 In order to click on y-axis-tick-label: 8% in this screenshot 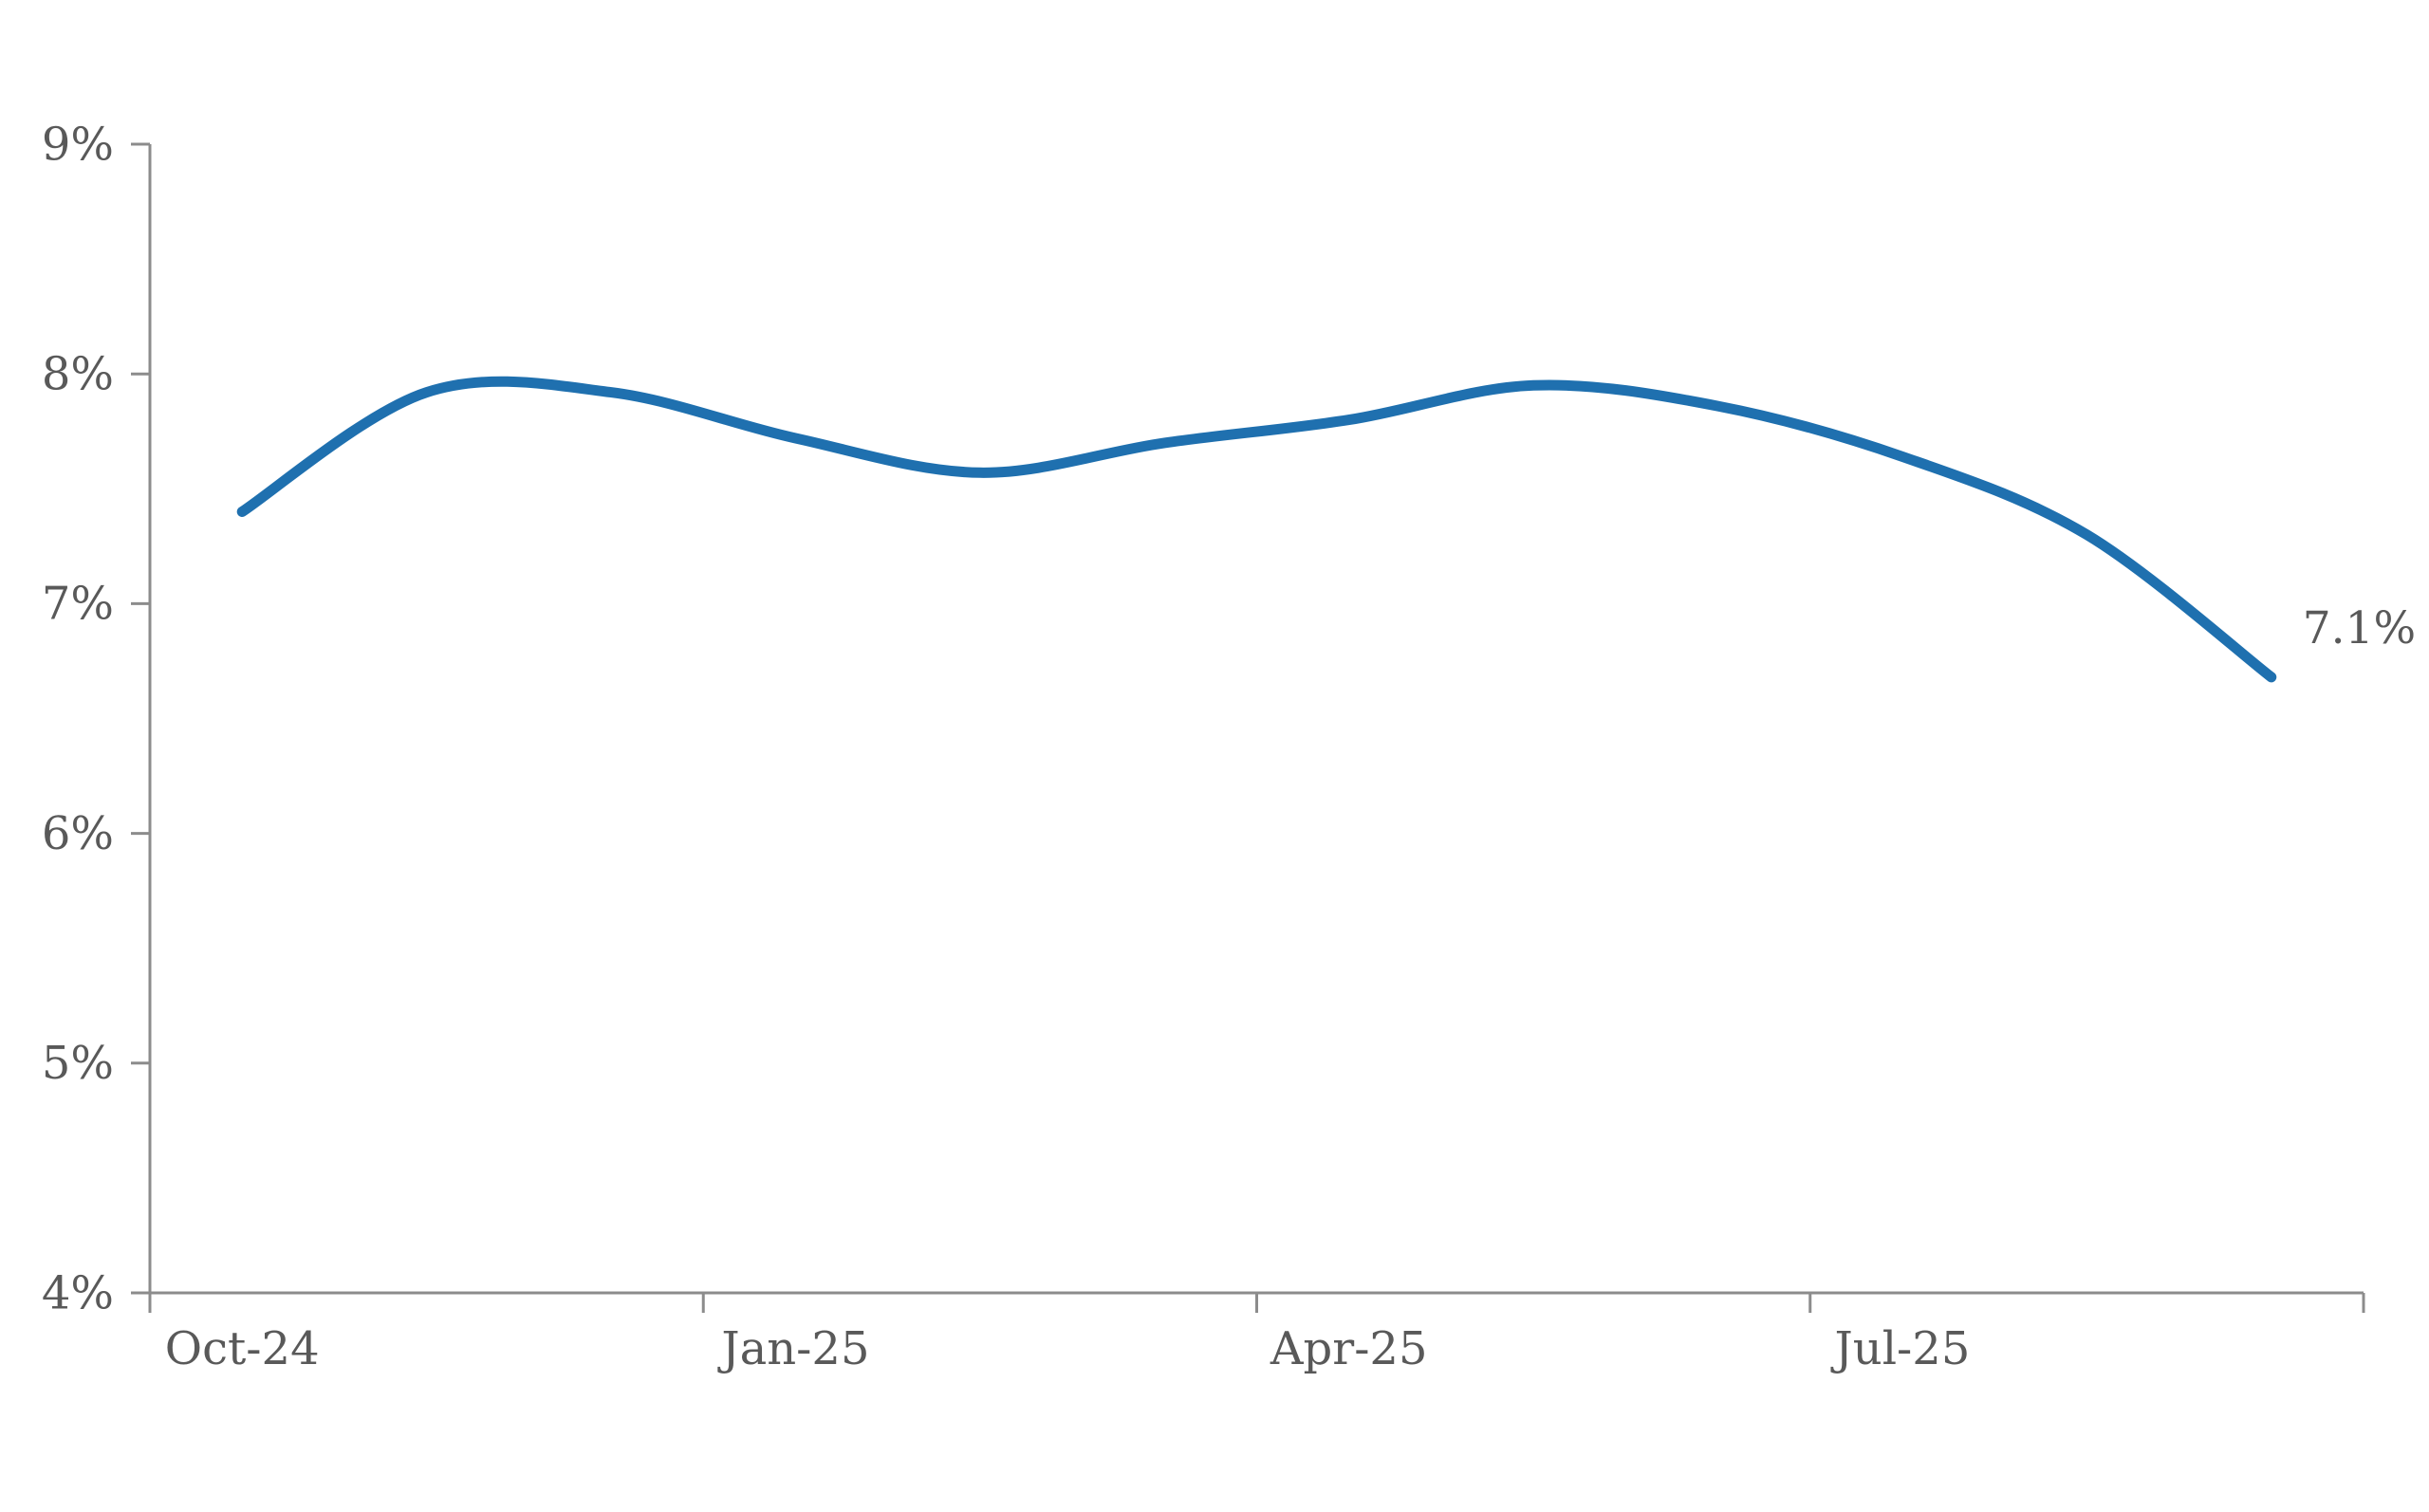, I will do `click(78, 374)`.